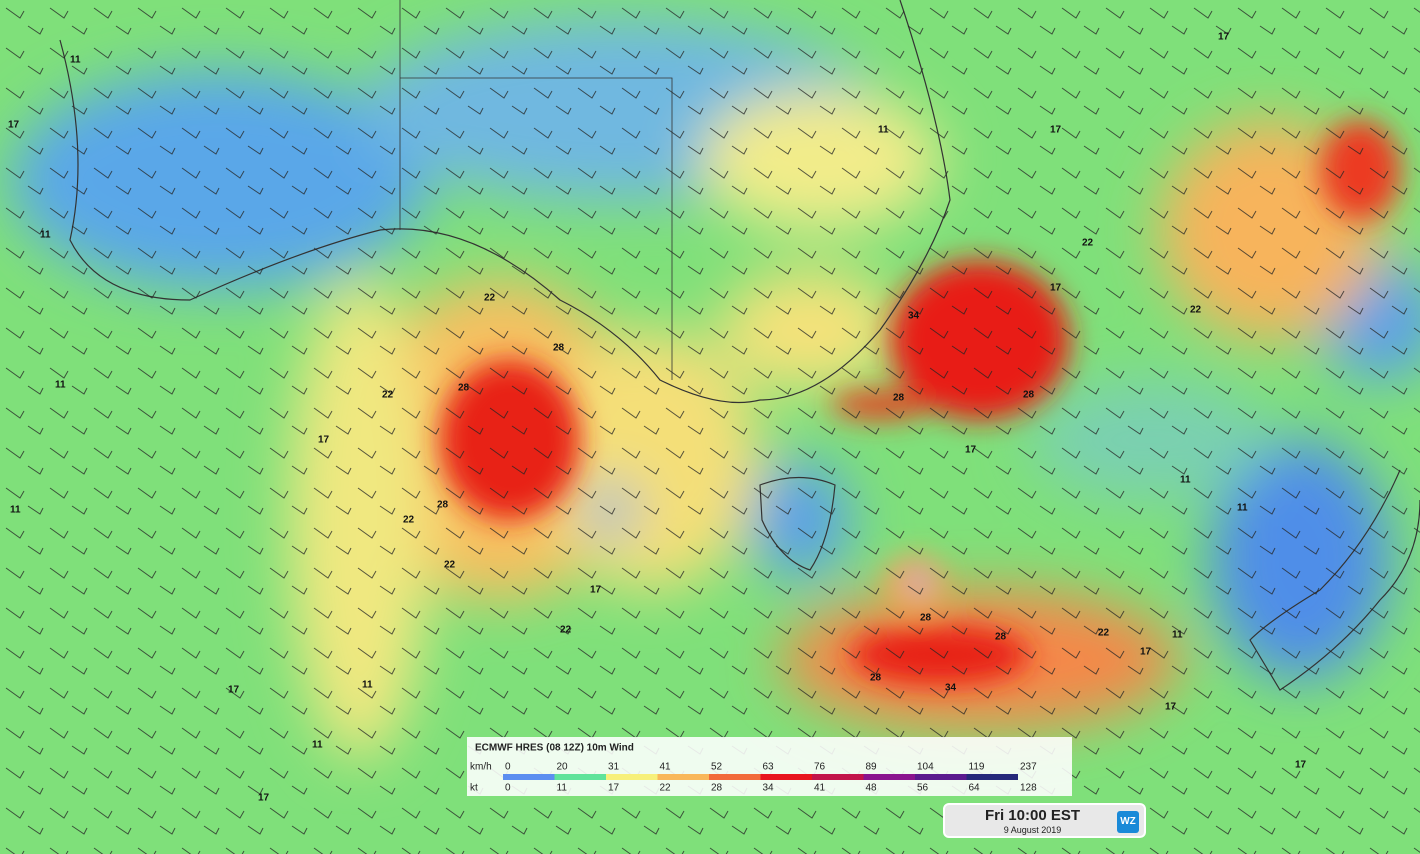 The height and width of the screenshot is (854, 1420). What do you see at coordinates (614, 788) in the screenshot?
I see `scale-label: 17` at bounding box center [614, 788].